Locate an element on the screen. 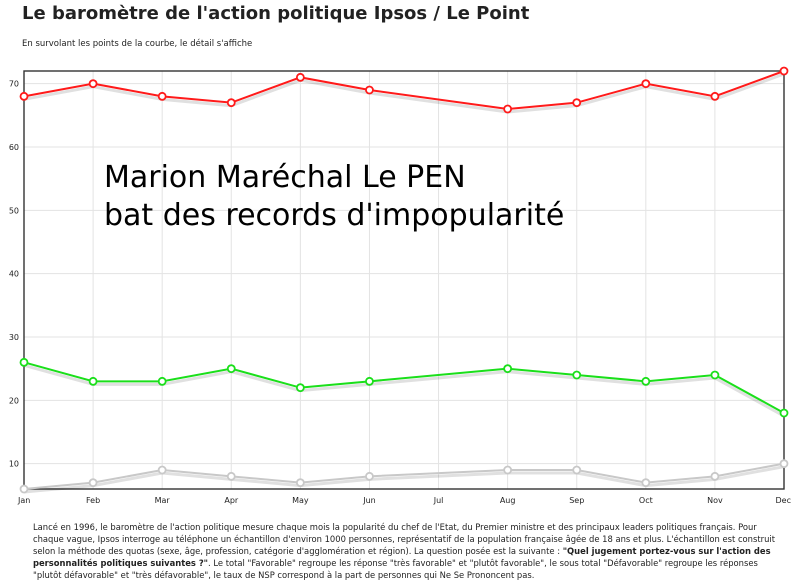 This screenshot has width=800, height=587. y-axis-tick-labels: 10 20 30 40 50 60 70 is located at coordinates (14, 274).